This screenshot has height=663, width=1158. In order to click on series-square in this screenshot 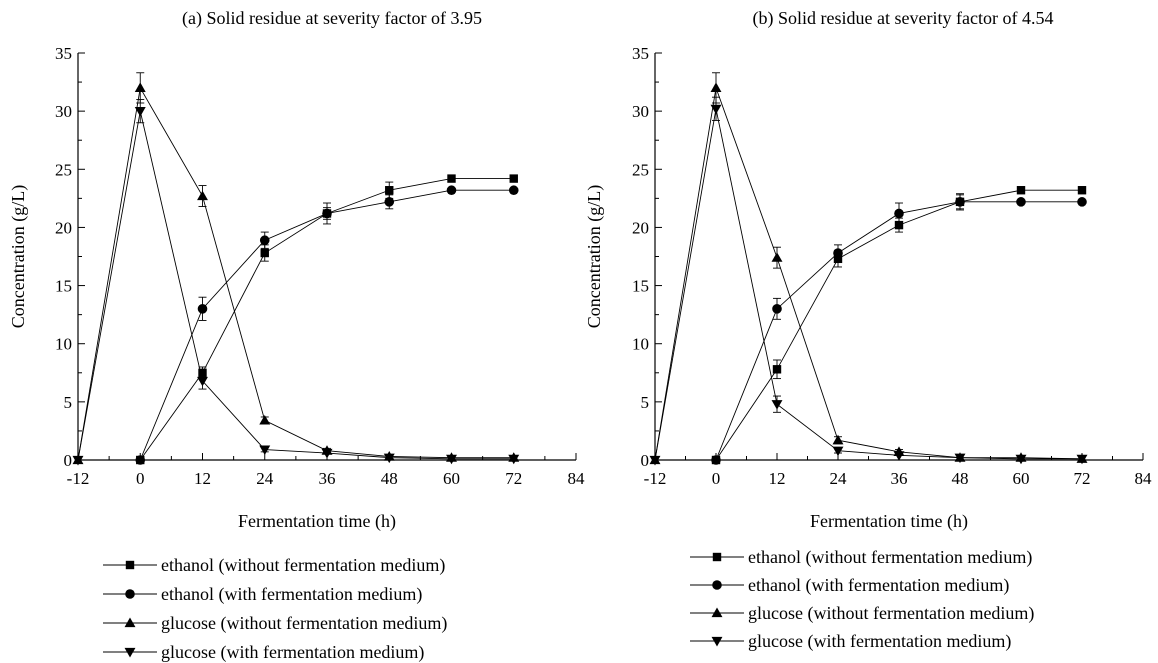, I will do `click(899, 325)`.